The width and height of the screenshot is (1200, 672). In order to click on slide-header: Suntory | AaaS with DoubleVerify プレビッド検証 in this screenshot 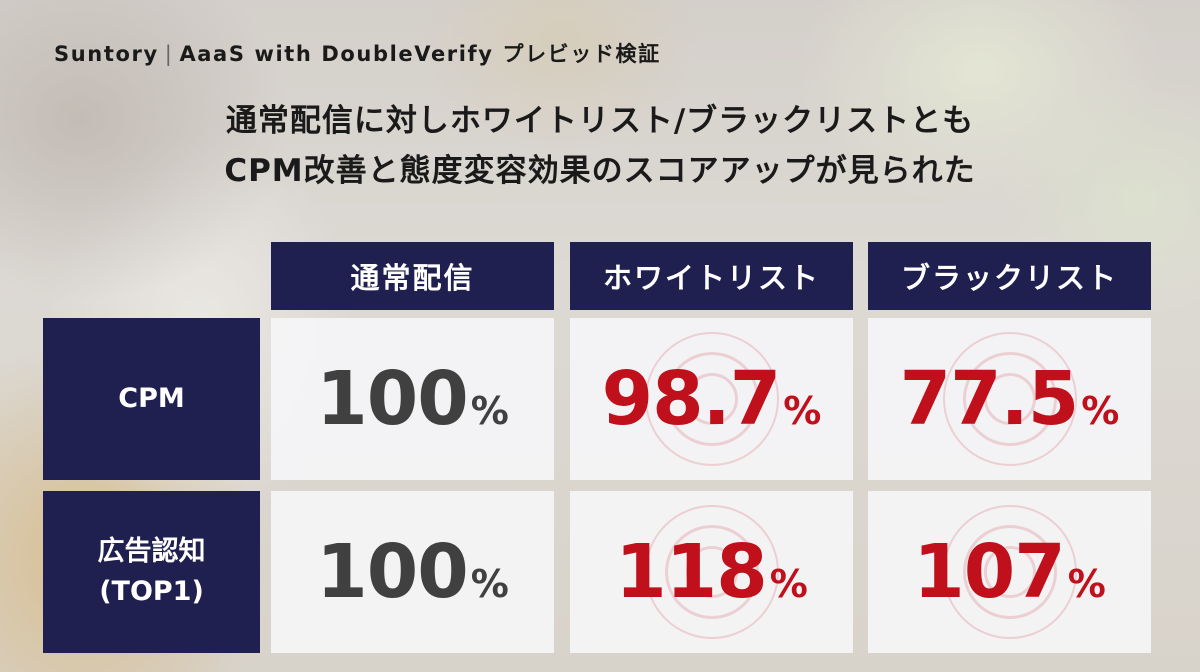, I will do `click(357, 53)`.